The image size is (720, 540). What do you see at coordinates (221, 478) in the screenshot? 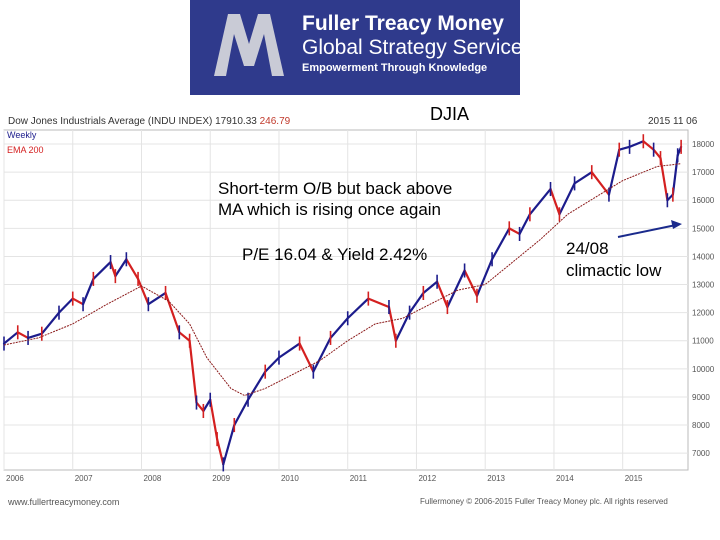
I see `x-tick-label: 2009` at bounding box center [221, 478].